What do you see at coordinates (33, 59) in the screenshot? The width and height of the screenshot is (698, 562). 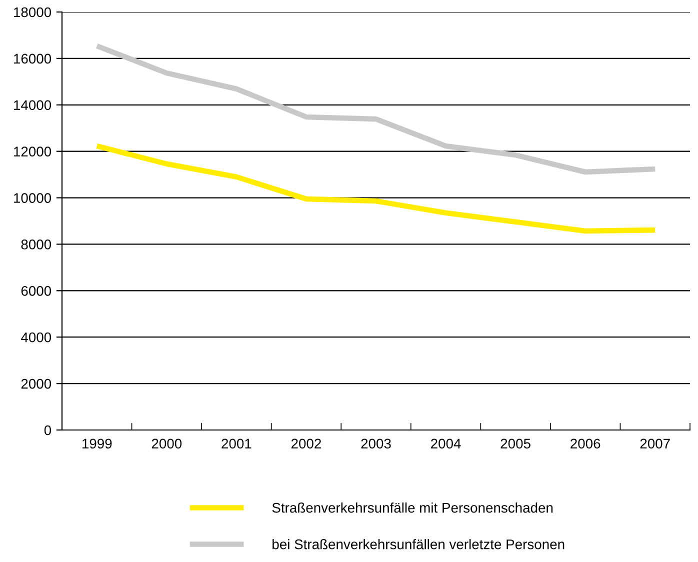 I see `y-tick-label: 16000` at bounding box center [33, 59].